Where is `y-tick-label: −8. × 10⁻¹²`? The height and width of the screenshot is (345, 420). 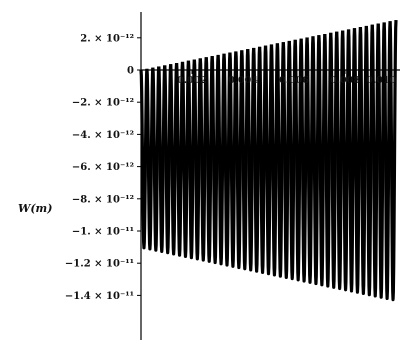
y-tick-label: −8. × 10⁻¹² is located at coordinates (103, 199).